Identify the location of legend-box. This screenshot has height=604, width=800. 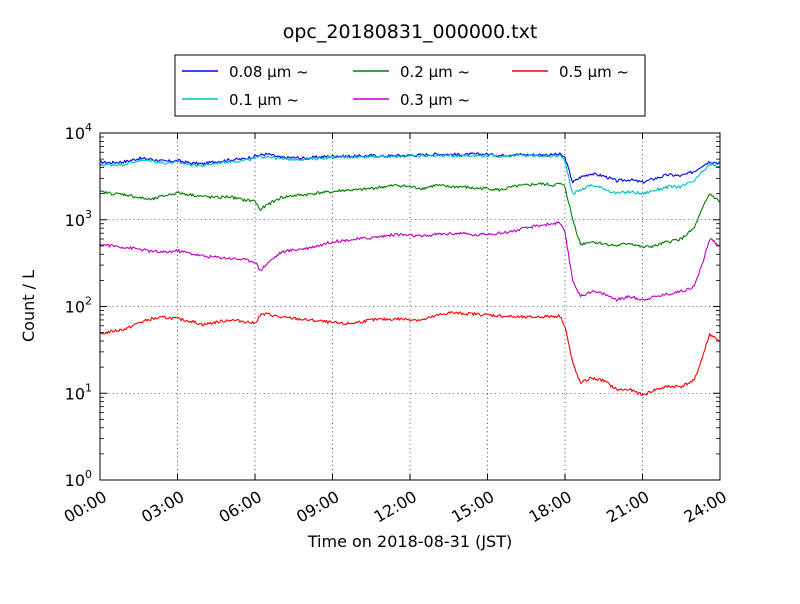
(410, 85).